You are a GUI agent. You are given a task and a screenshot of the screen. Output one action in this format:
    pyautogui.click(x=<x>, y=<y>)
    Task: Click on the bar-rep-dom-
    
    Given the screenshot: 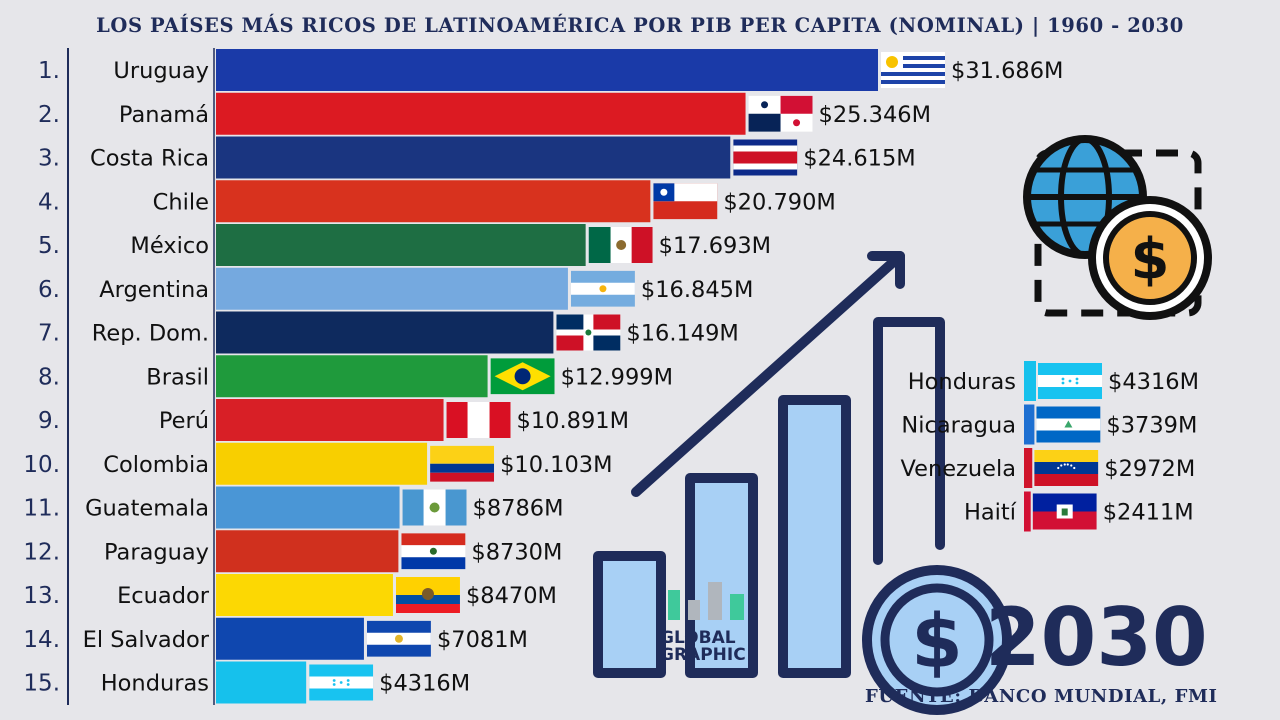 What is the action you would take?
    pyautogui.click(x=385, y=332)
    